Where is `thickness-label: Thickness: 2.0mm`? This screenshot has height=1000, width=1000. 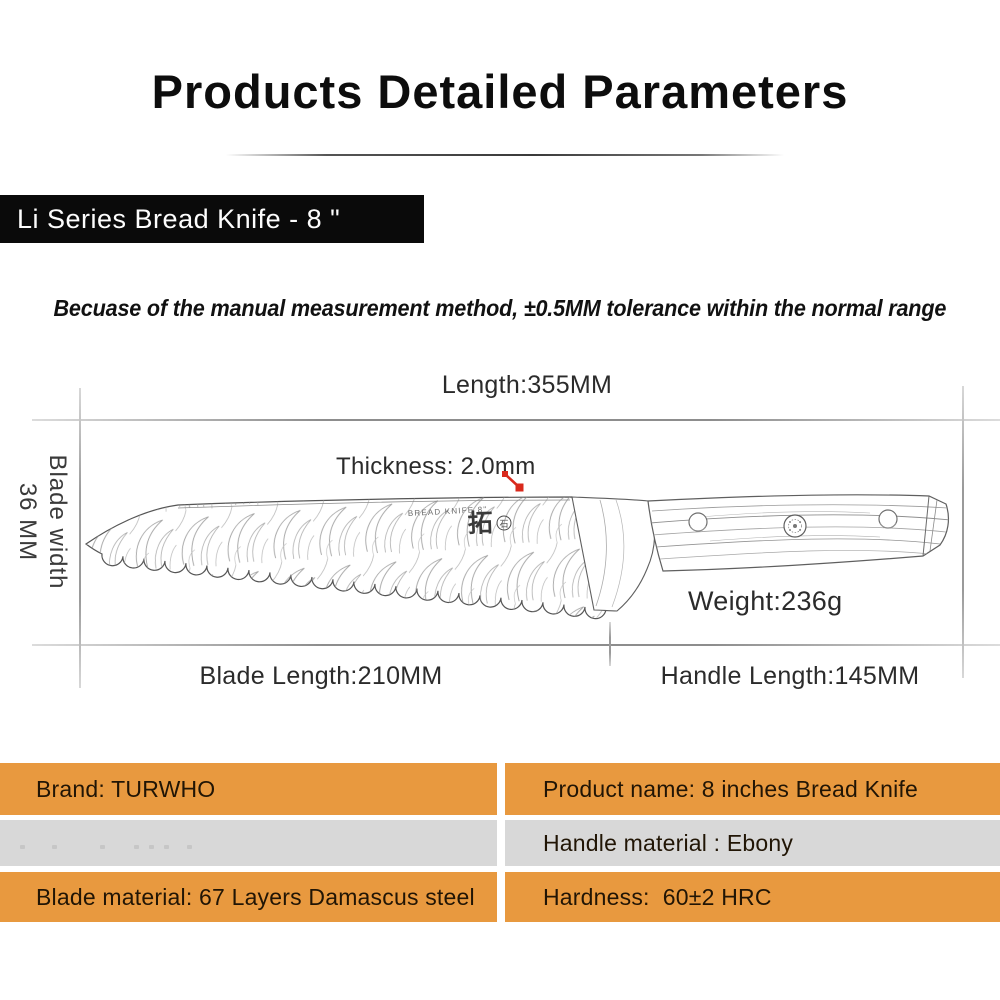 thickness-label: Thickness: 2.0mm is located at coordinates (436, 466).